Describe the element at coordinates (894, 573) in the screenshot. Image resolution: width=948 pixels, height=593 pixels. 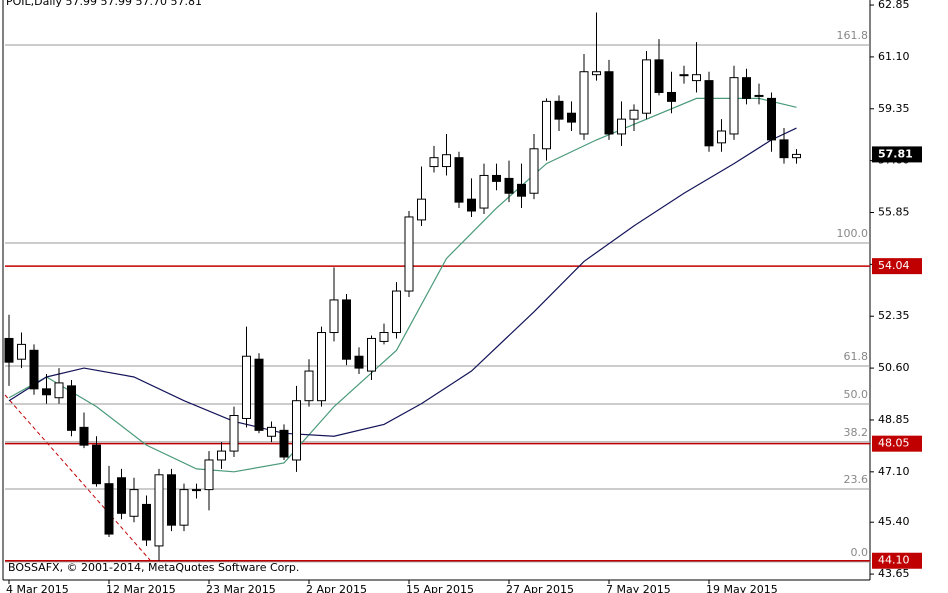
I see `y-tick-label: 43.65` at that location.